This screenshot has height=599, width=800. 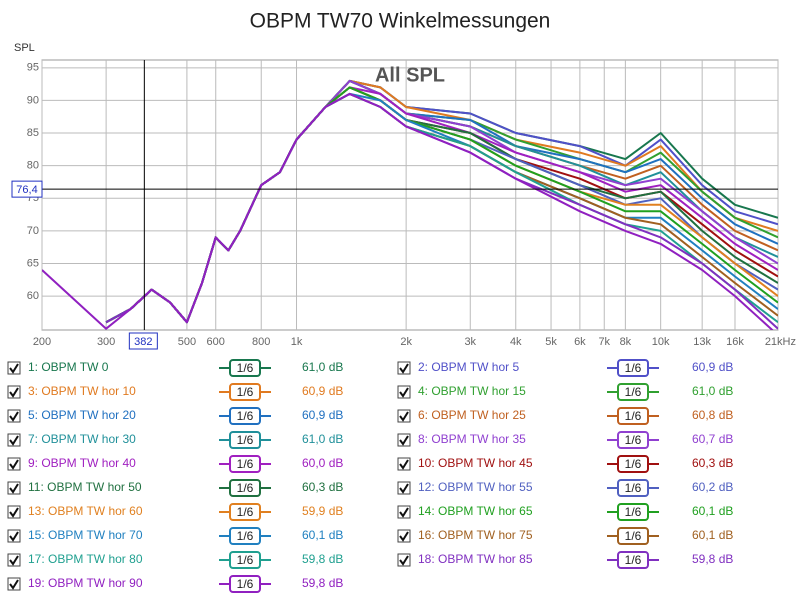 What do you see at coordinates (702, 342) in the screenshot?
I see `x-tick-label: 13k` at bounding box center [702, 342].